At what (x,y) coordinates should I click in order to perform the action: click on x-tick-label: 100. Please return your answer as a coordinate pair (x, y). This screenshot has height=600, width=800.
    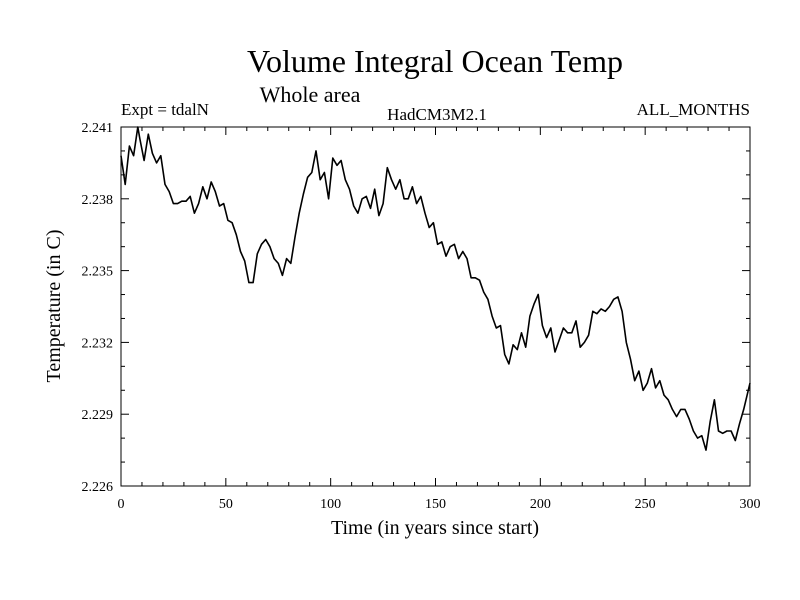
    Looking at the image, I should click on (330, 504).